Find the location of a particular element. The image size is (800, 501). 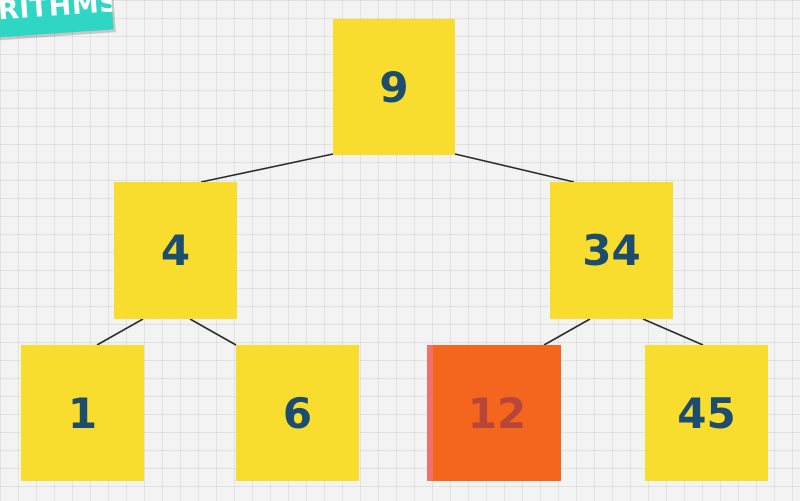

tree-node-right: 34 is located at coordinates (611, 250).